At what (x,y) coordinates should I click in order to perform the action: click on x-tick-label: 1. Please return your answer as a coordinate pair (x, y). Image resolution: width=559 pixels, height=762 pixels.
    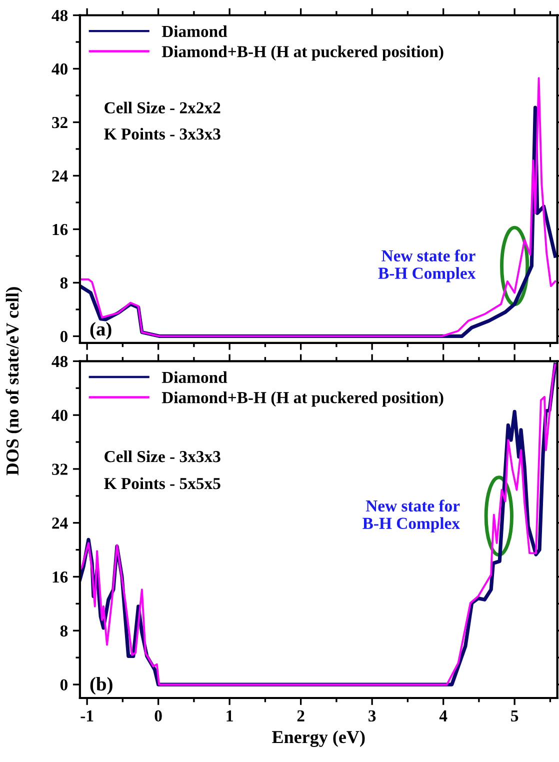
    Looking at the image, I should click on (229, 716).